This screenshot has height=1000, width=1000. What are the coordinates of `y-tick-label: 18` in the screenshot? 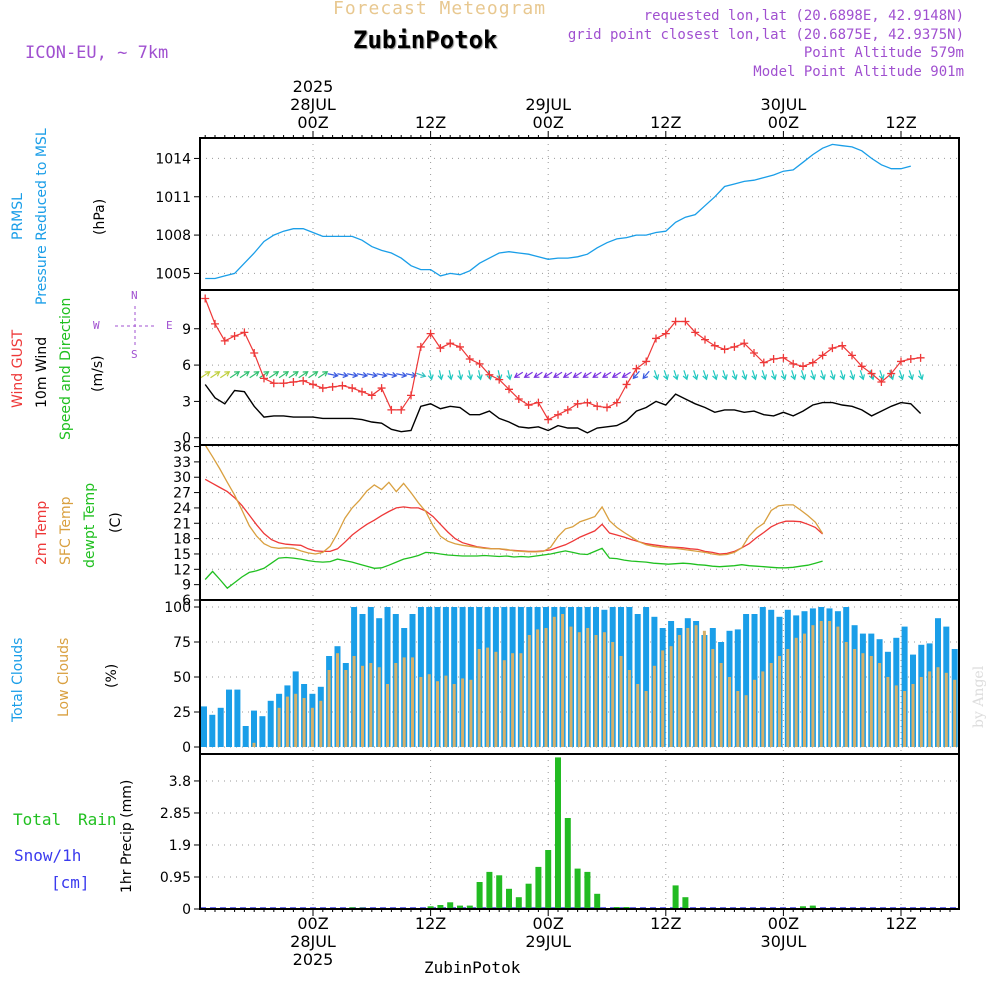 It's located at (182, 540).